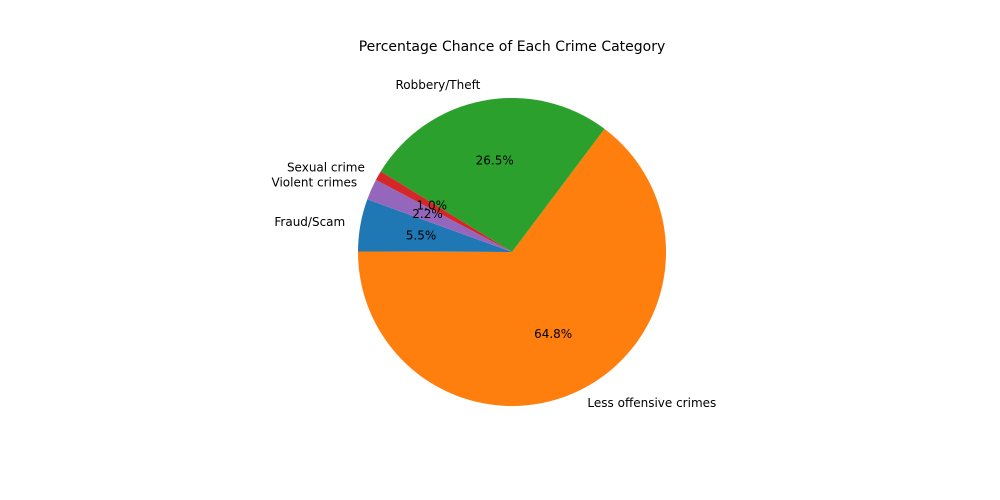  Describe the element at coordinates (427, 214) in the screenshot. I see `pct-label-violent-crimes: 2.2%` at that location.